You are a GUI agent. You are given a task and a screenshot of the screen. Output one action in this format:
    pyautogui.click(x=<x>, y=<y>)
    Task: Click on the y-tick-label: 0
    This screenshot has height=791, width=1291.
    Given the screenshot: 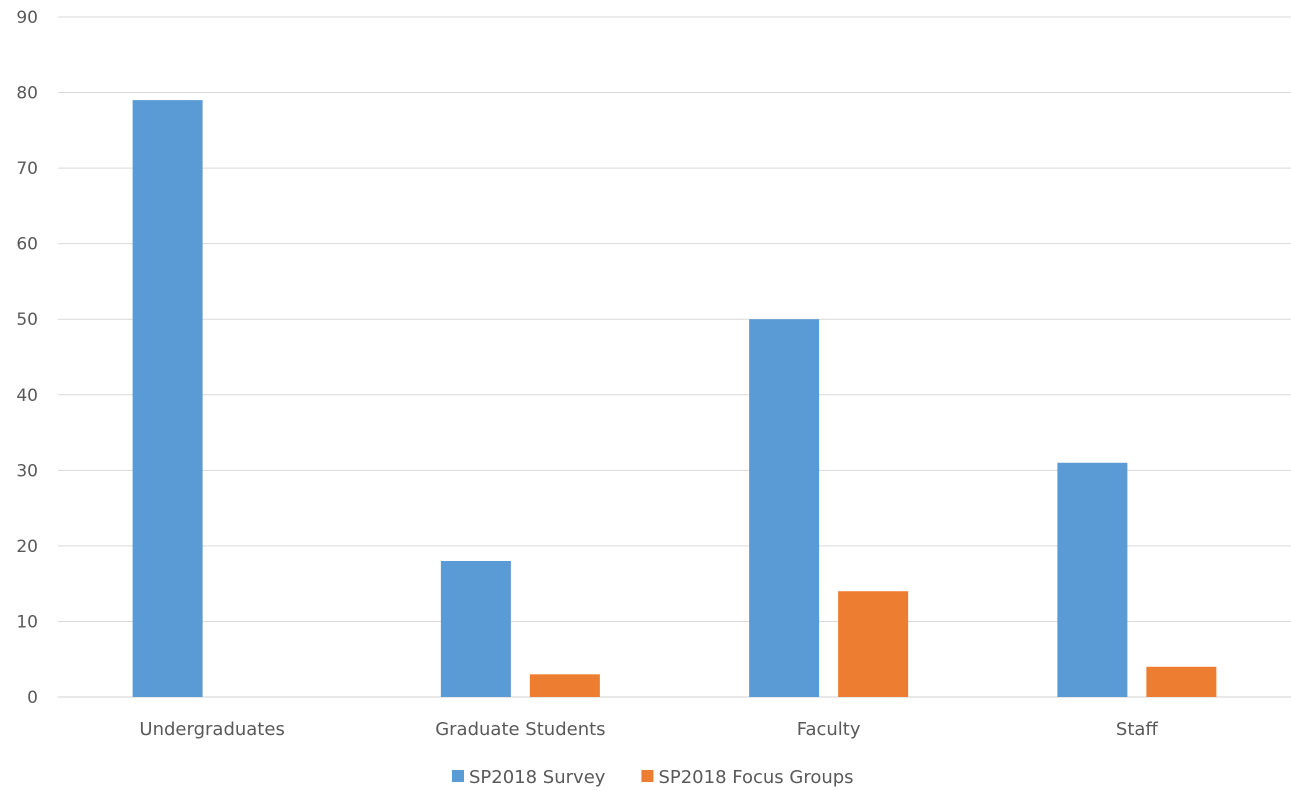 What is the action you would take?
    pyautogui.click(x=32, y=698)
    